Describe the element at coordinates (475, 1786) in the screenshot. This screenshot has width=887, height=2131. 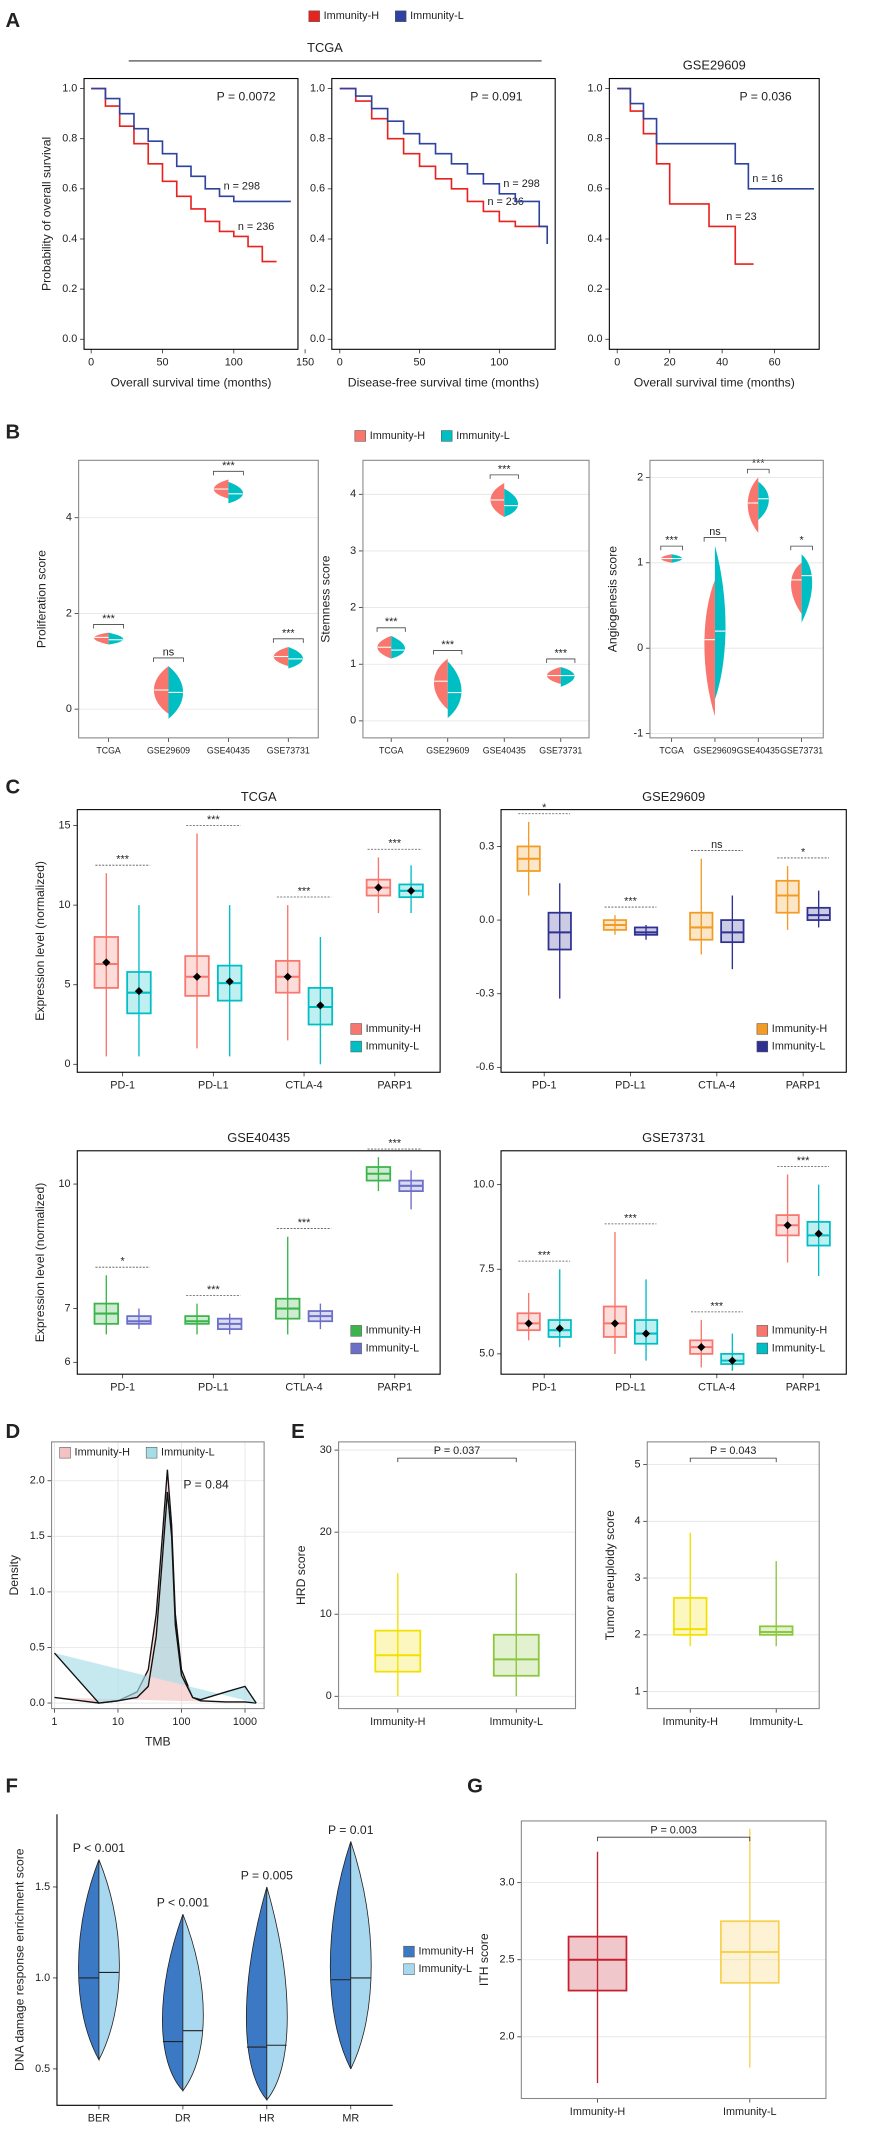
I see `panel-label: G` at that location.